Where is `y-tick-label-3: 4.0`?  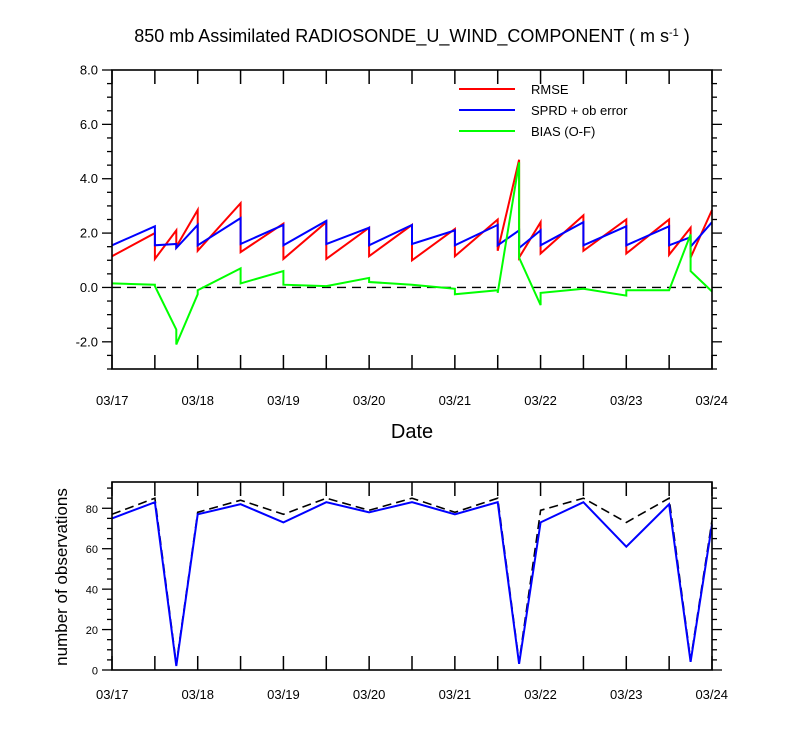
y-tick-label-3: 4.0 is located at coordinates (89, 178).